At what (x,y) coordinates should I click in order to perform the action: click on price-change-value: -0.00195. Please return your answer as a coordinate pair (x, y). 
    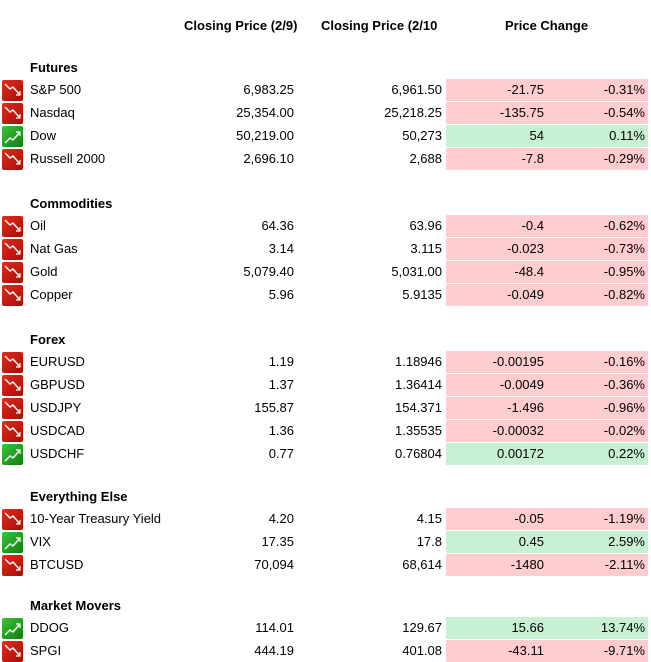
    Looking at the image, I should click on (518, 361).